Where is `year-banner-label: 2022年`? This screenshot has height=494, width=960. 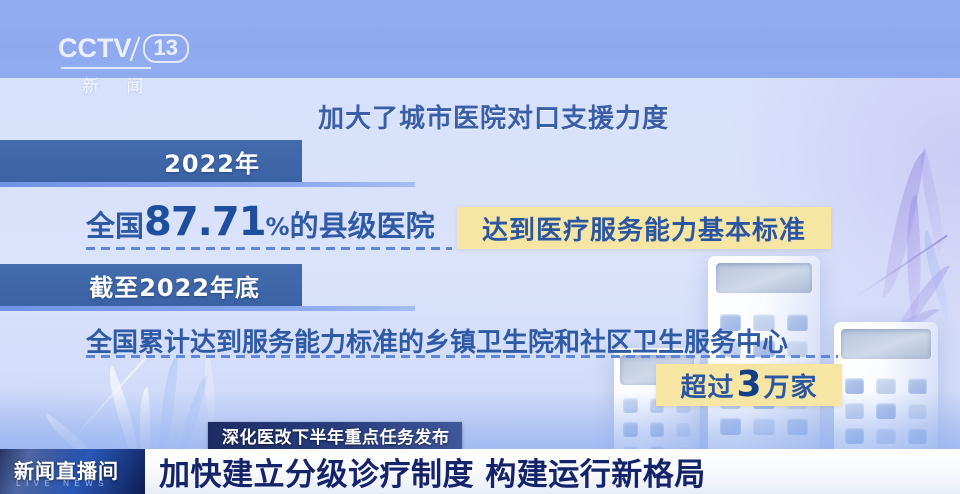
year-banner-label: 2022年 is located at coordinates (212, 163).